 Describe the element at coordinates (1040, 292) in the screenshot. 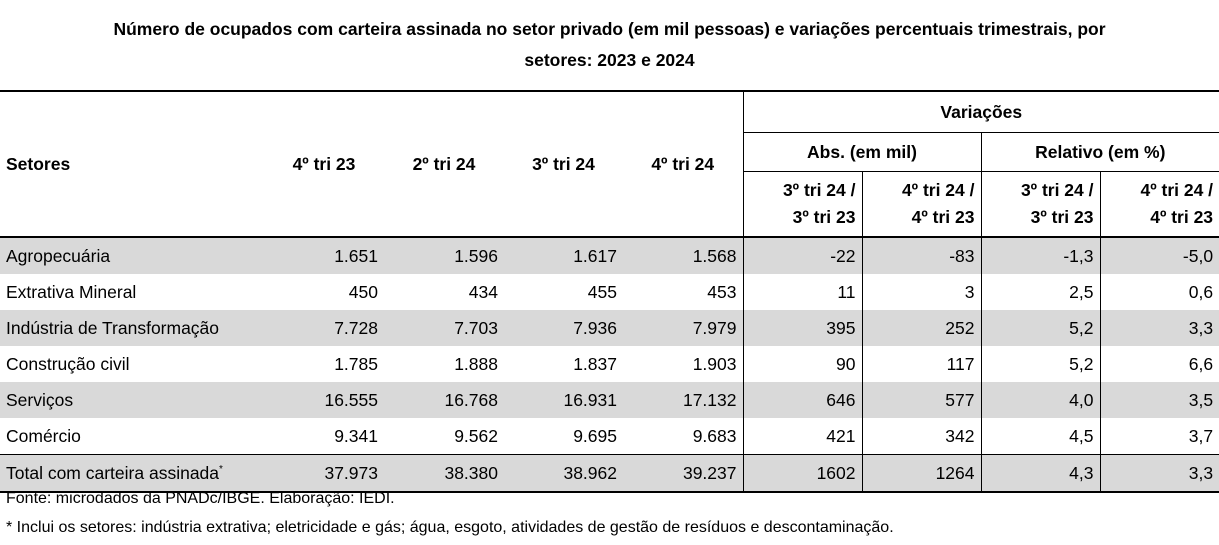

I see `cell-rel1: 2,5` at that location.